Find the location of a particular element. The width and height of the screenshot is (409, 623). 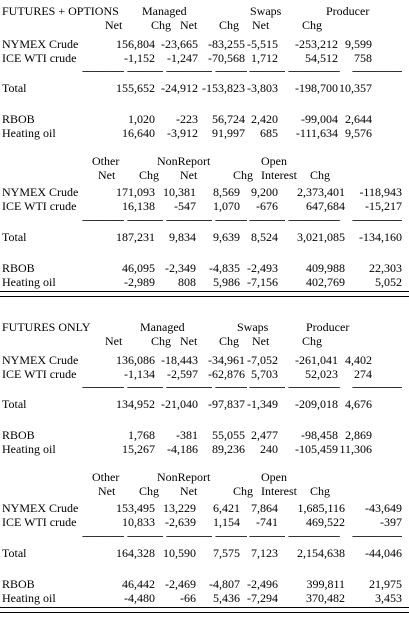

row-value: -2,639 is located at coordinates (180, 522).